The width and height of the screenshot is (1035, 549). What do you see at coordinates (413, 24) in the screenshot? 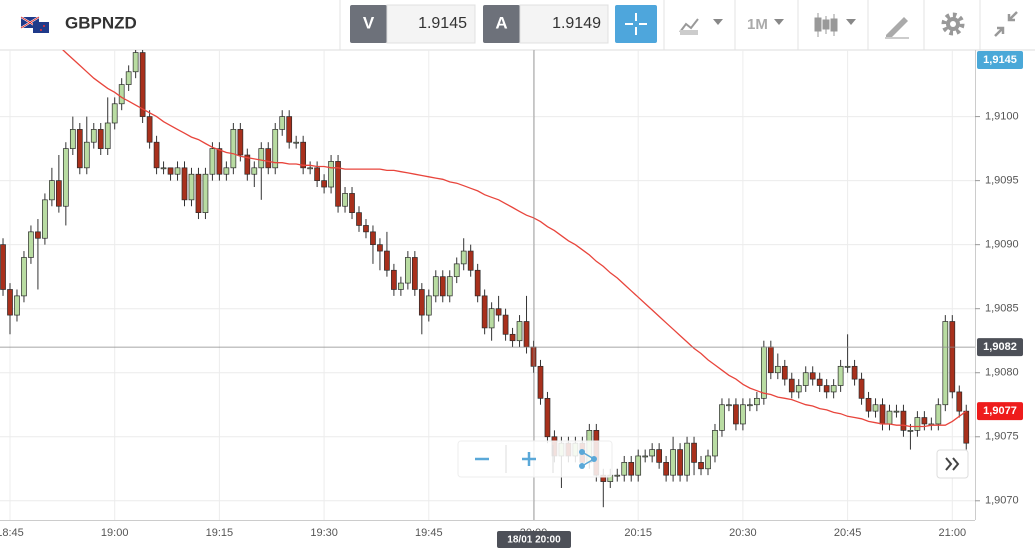
I see `sell-button: V 1.9145` at bounding box center [413, 24].